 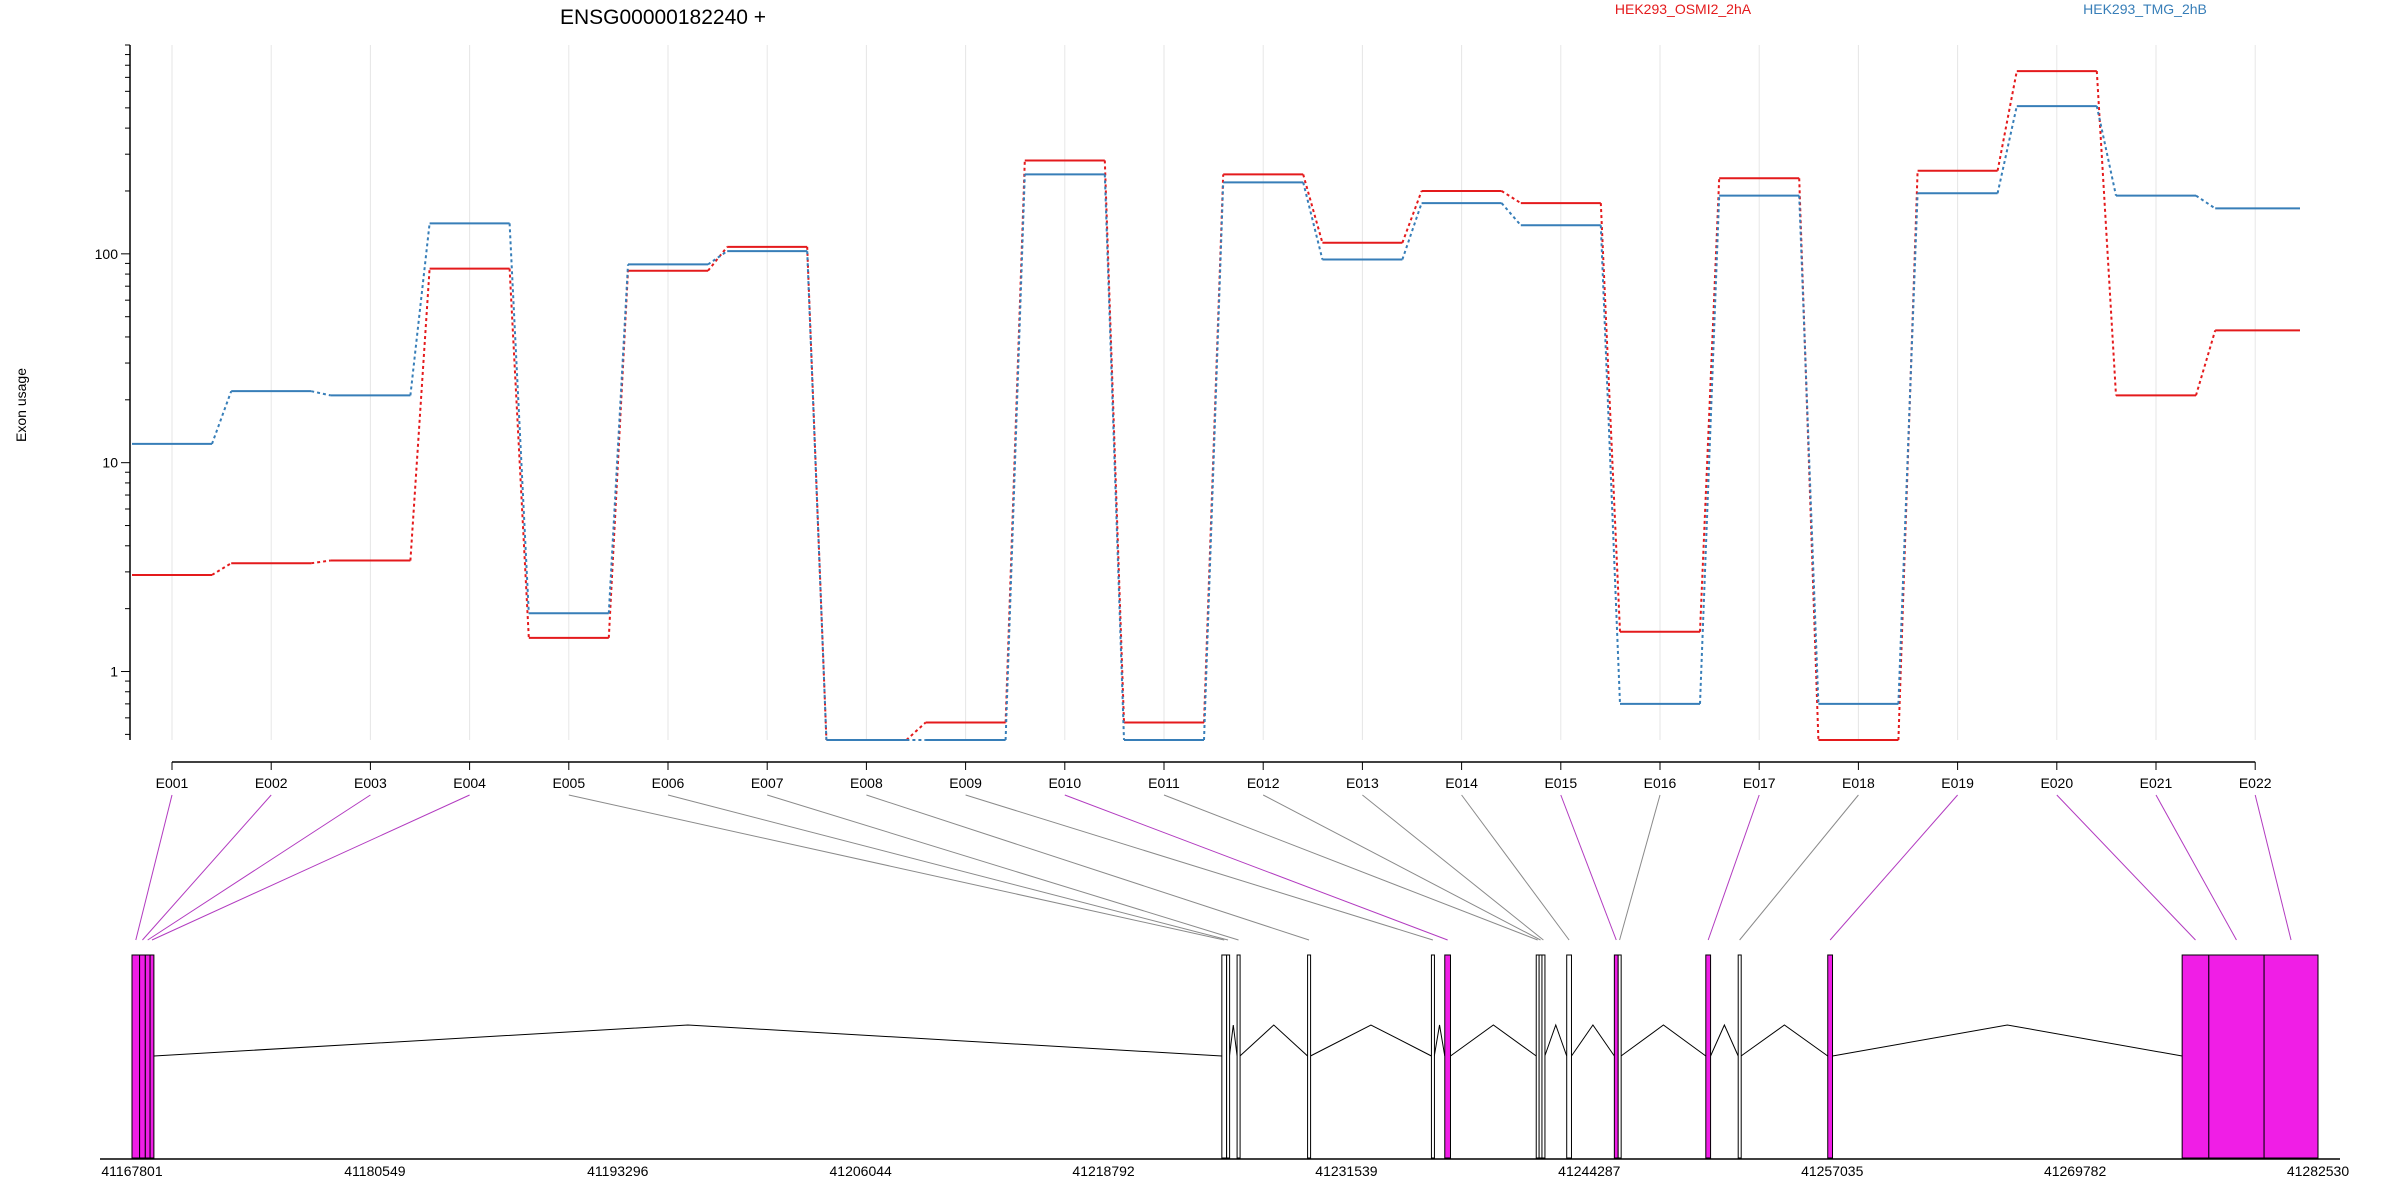 I want to click on genome-tick-label: 41244287, so click(x=1589, y=1171).